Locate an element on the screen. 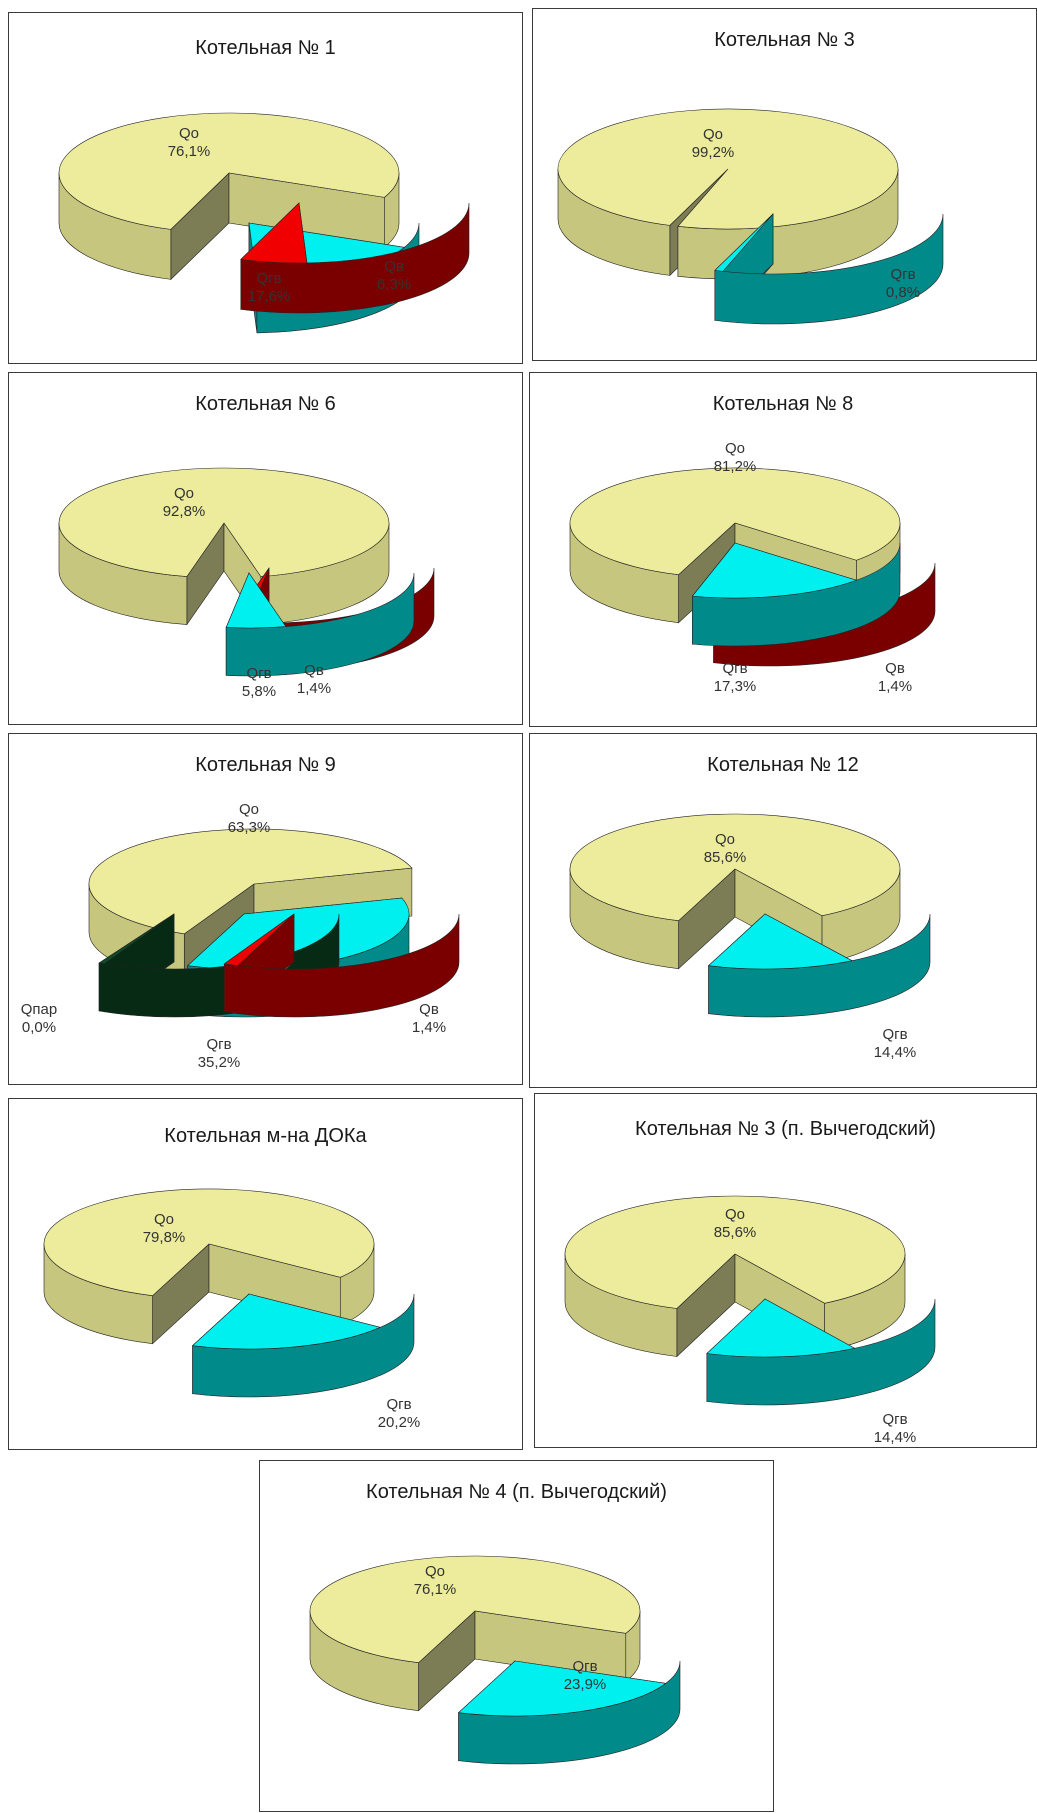 The width and height of the screenshot is (1037, 1813). chart-panel-4: Котельная № 8 Qо 81,2% Qгв 17,3% Qв 1,4% is located at coordinates (783, 549).